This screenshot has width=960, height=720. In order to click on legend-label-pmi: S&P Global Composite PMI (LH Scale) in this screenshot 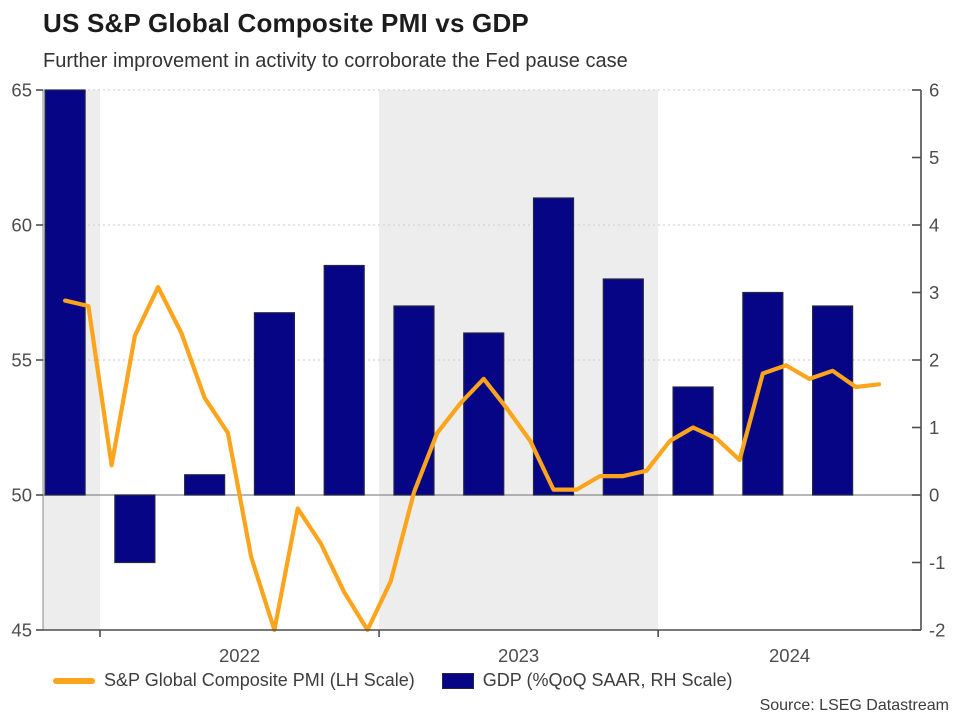, I will do `click(259, 680)`.